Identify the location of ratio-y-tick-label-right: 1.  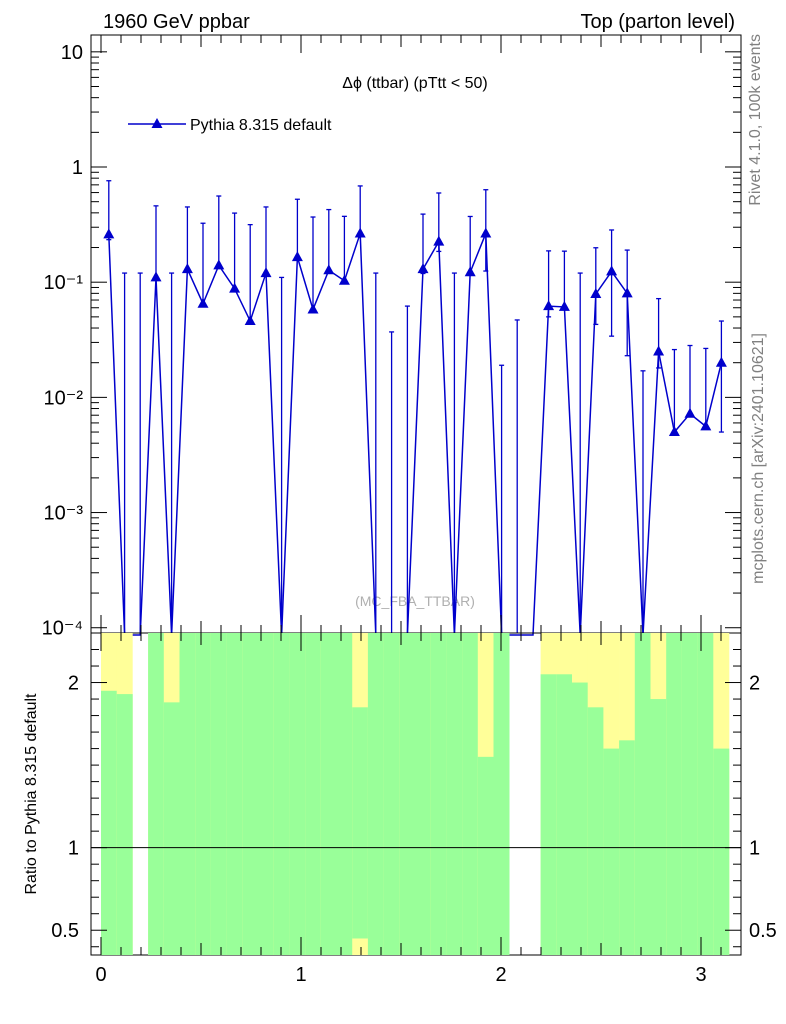
(754, 849).